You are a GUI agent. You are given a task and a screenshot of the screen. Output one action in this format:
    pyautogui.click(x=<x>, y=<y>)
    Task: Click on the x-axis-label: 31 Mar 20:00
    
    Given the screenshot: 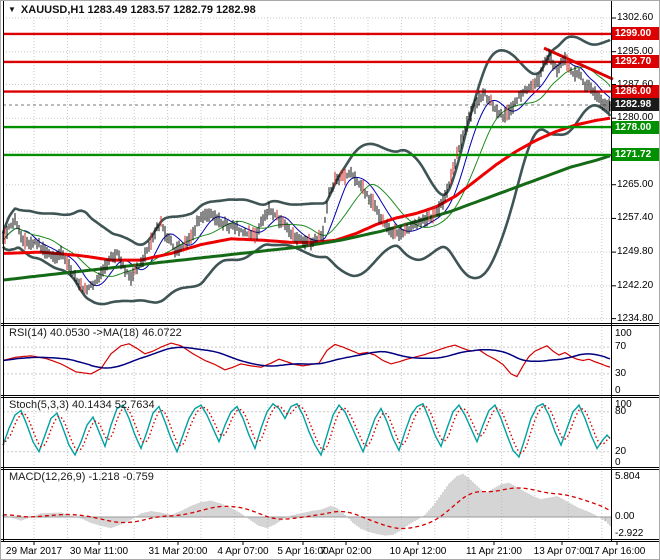 What is the action you would take?
    pyautogui.click(x=178, y=551)
    